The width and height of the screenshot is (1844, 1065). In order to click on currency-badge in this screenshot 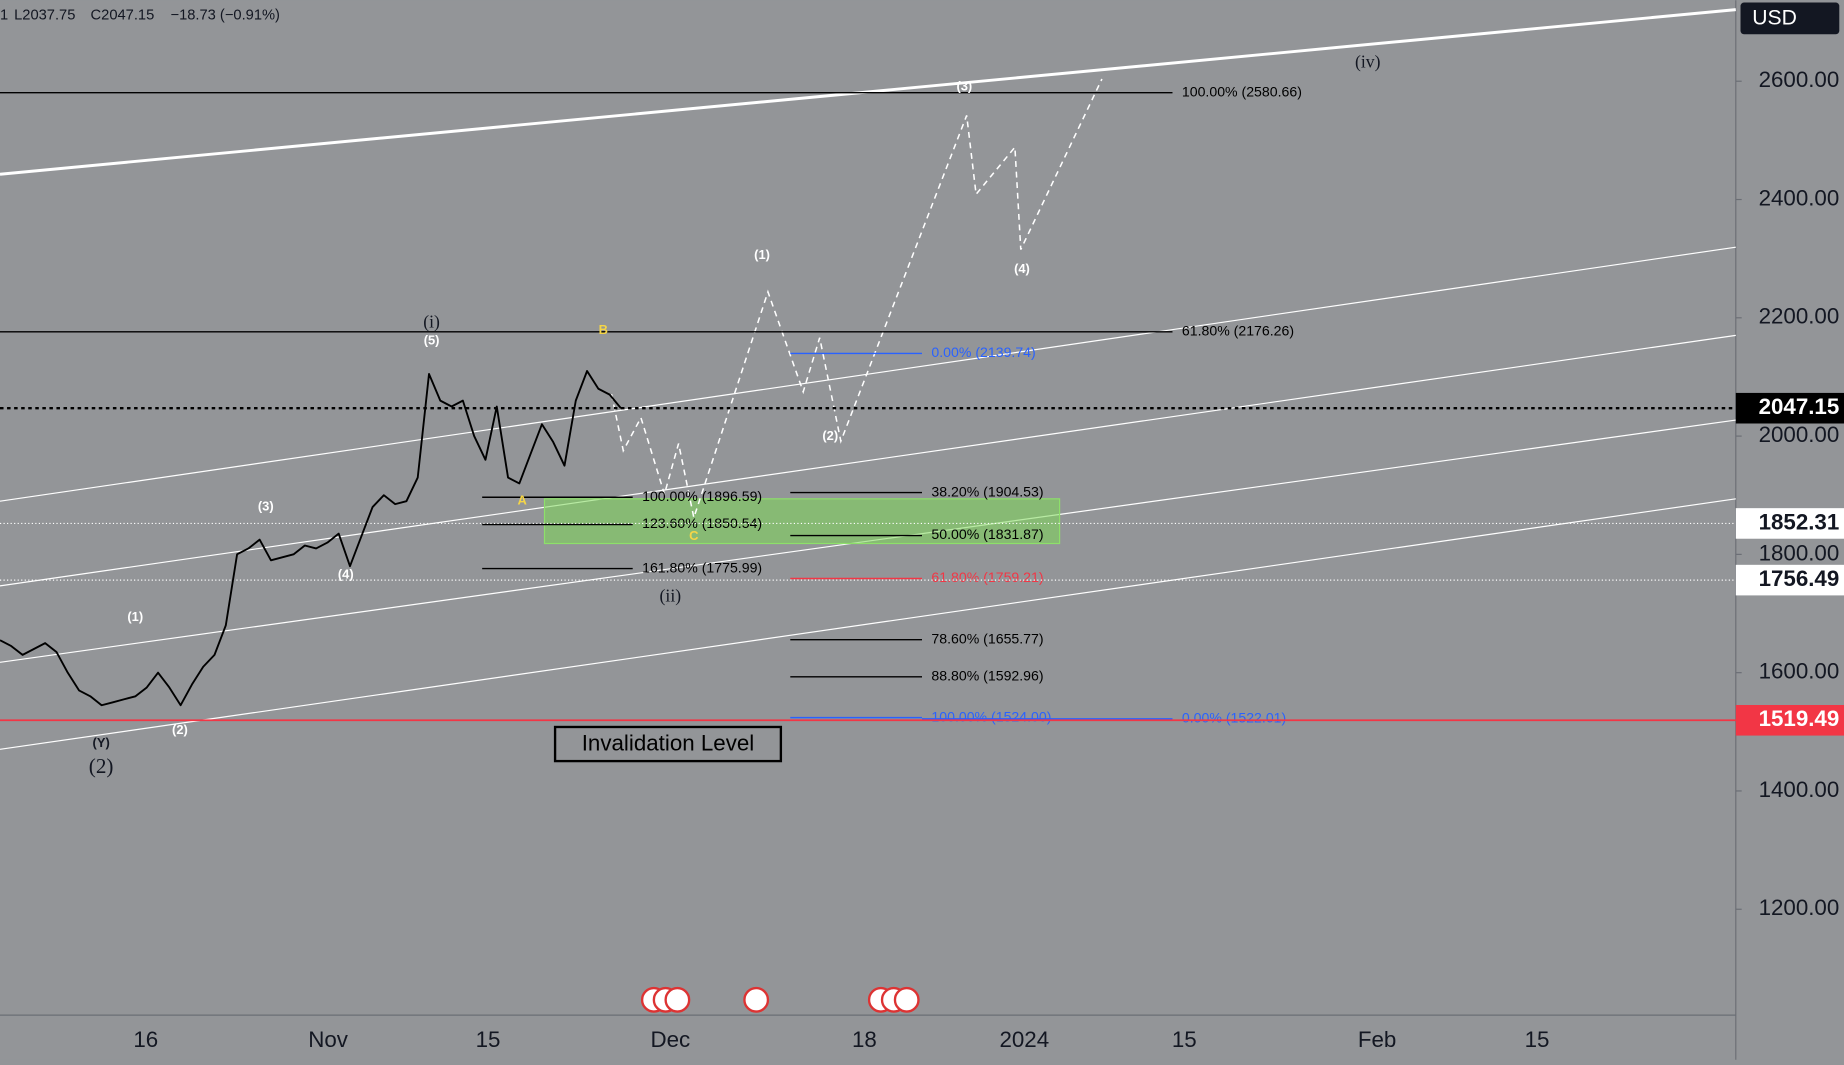, I will do `click(1790, 18)`.